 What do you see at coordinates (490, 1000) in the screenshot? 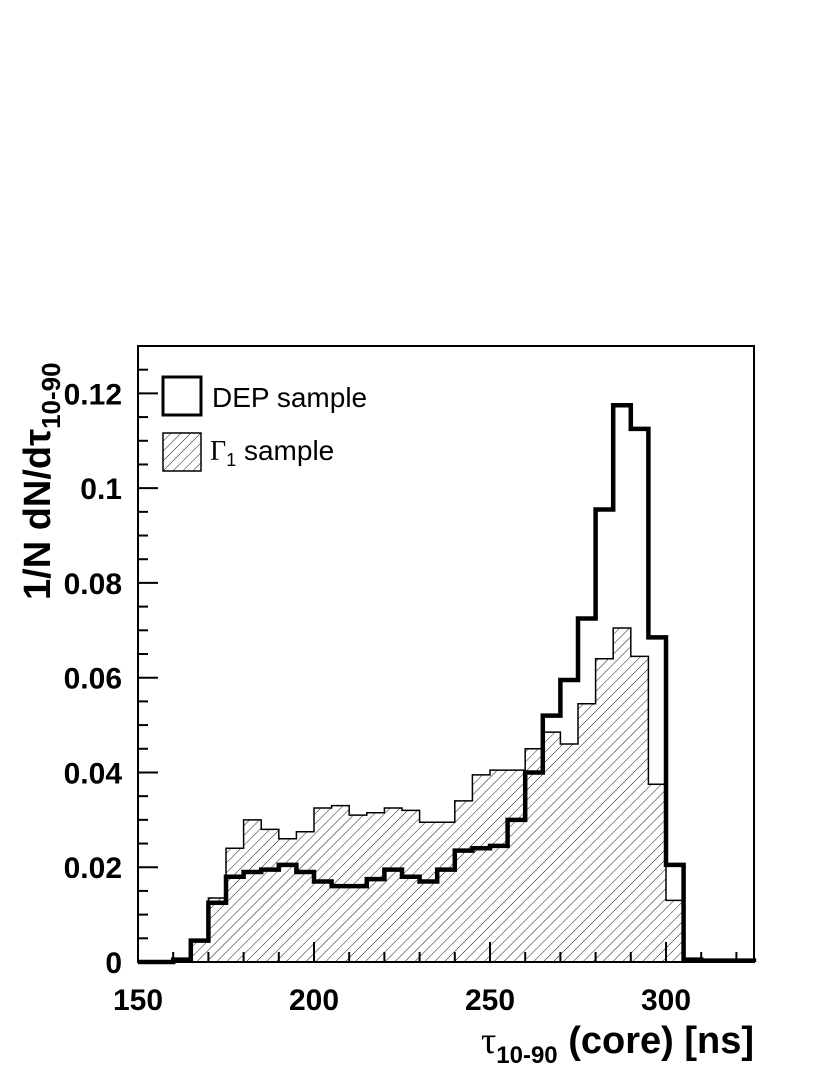
I see `x-tick-label: 250` at bounding box center [490, 1000].